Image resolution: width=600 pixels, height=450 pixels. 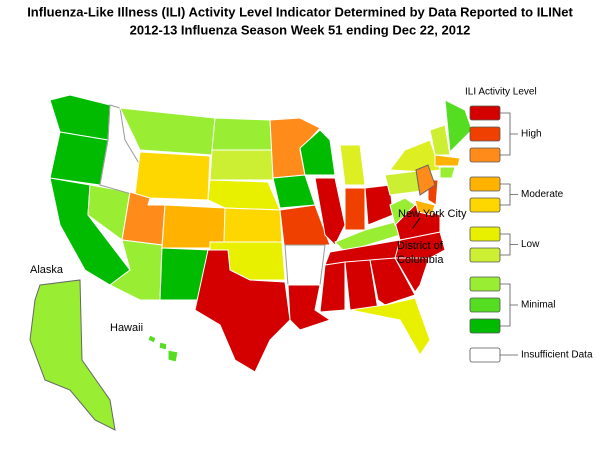 I want to click on map-label: Columbia, so click(x=420, y=260).